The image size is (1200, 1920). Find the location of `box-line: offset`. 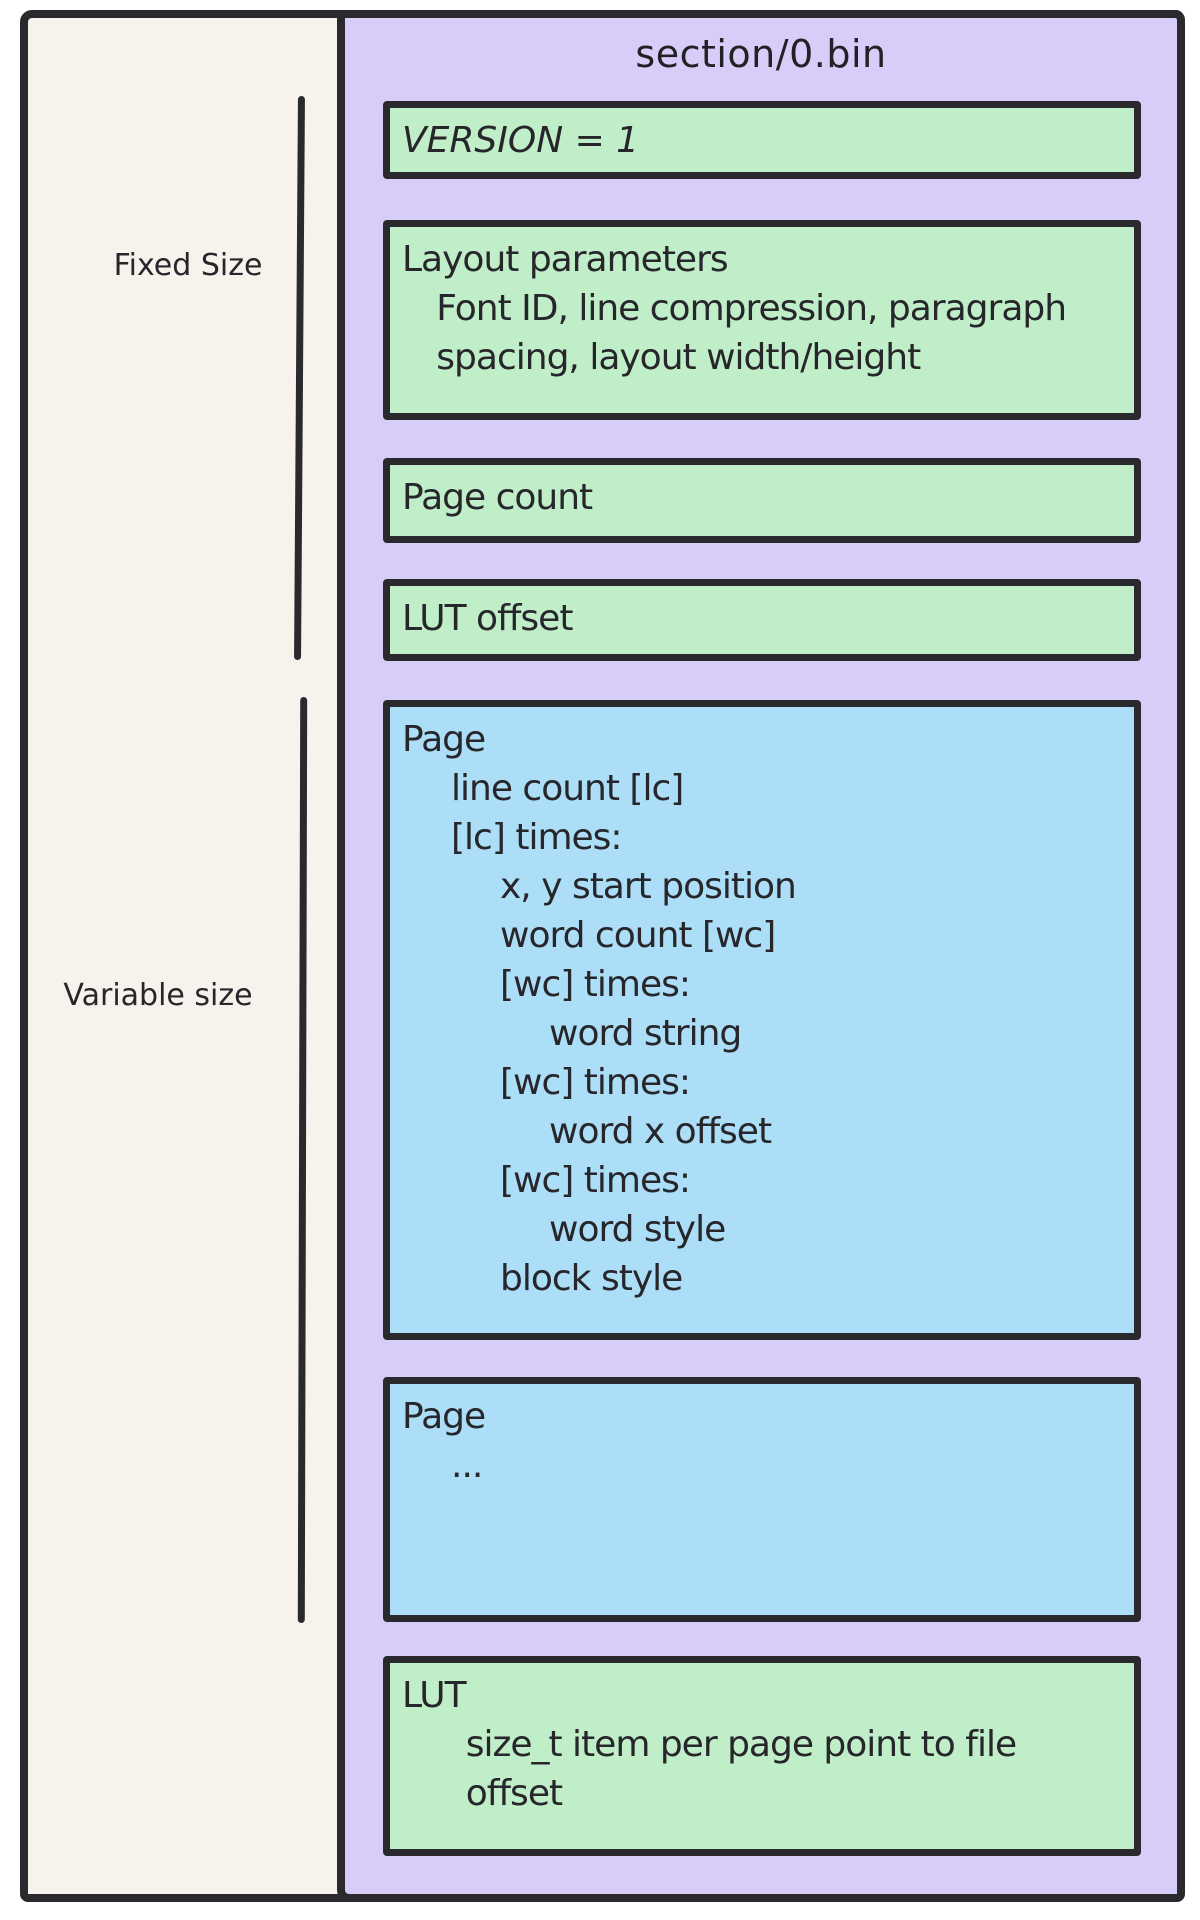

box-line: offset is located at coordinates (514, 1793).